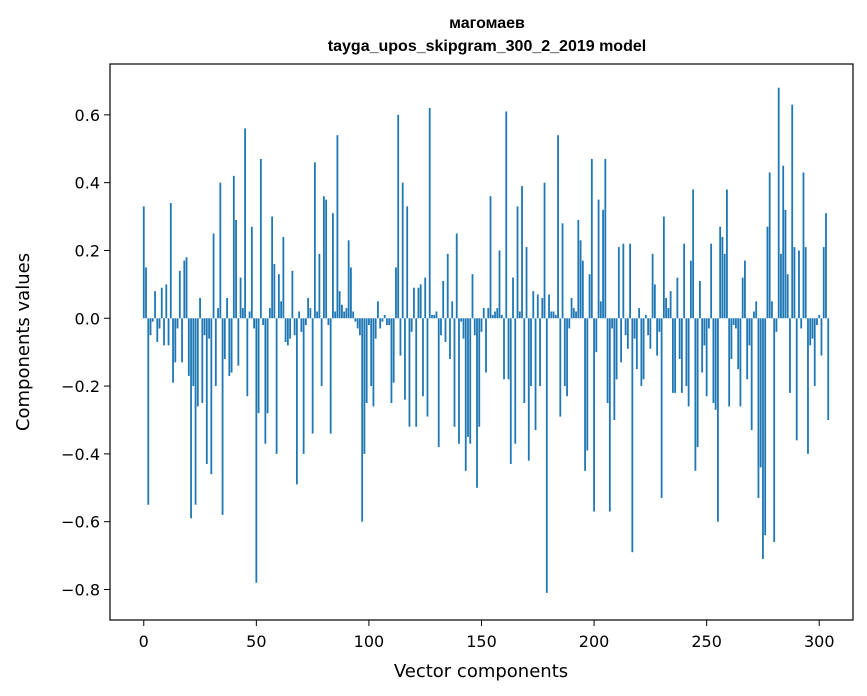 Image resolution: width=867 pixels, height=696 pixels. Describe the element at coordinates (487, 46) in the screenshot. I see `chart-subtitle: tayga_upos_skipgram_300_2_2019 model` at that location.